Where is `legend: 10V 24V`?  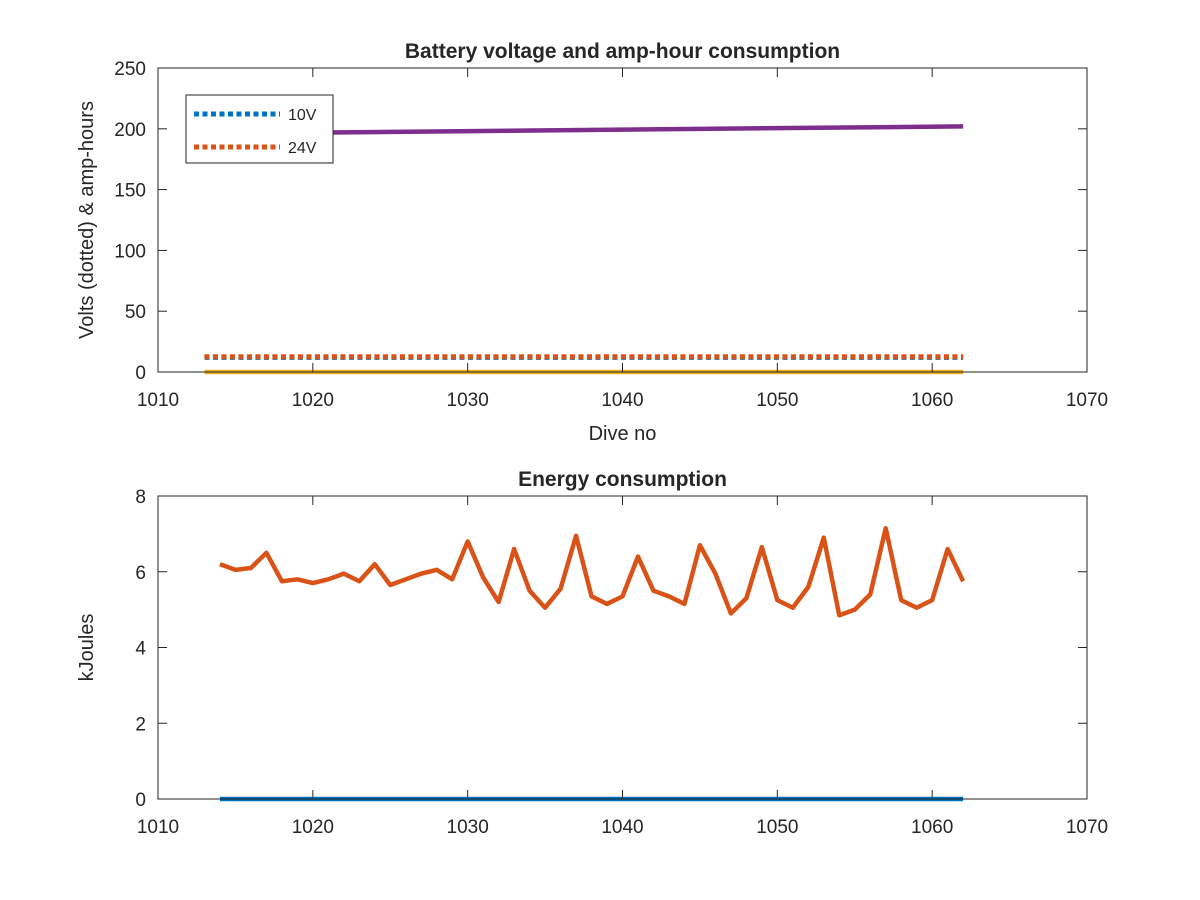
legend: 10V 24V is located at coordinates (259, 129).